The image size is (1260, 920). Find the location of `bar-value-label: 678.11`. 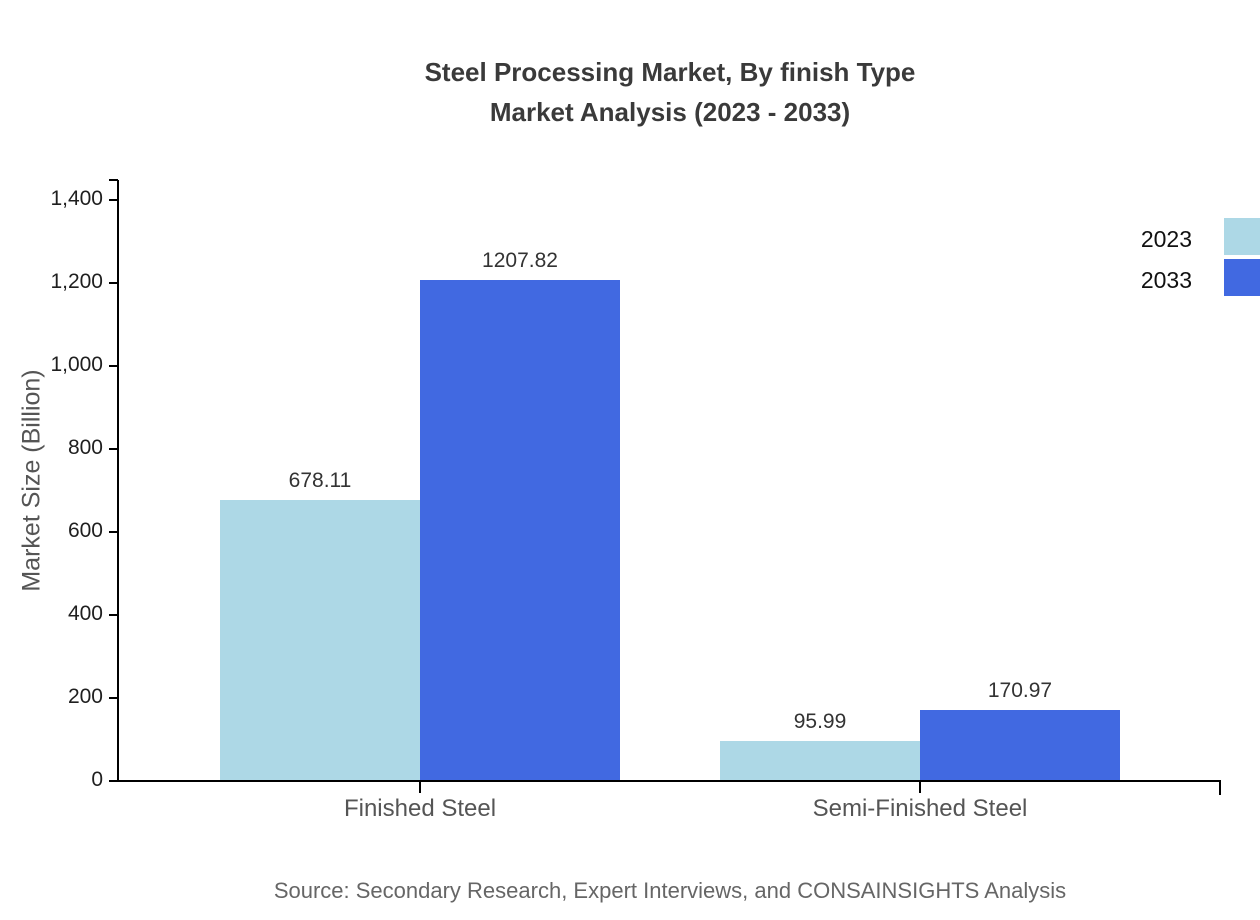

bar-value-label: 678.11 is located at coordinates (320, 480).